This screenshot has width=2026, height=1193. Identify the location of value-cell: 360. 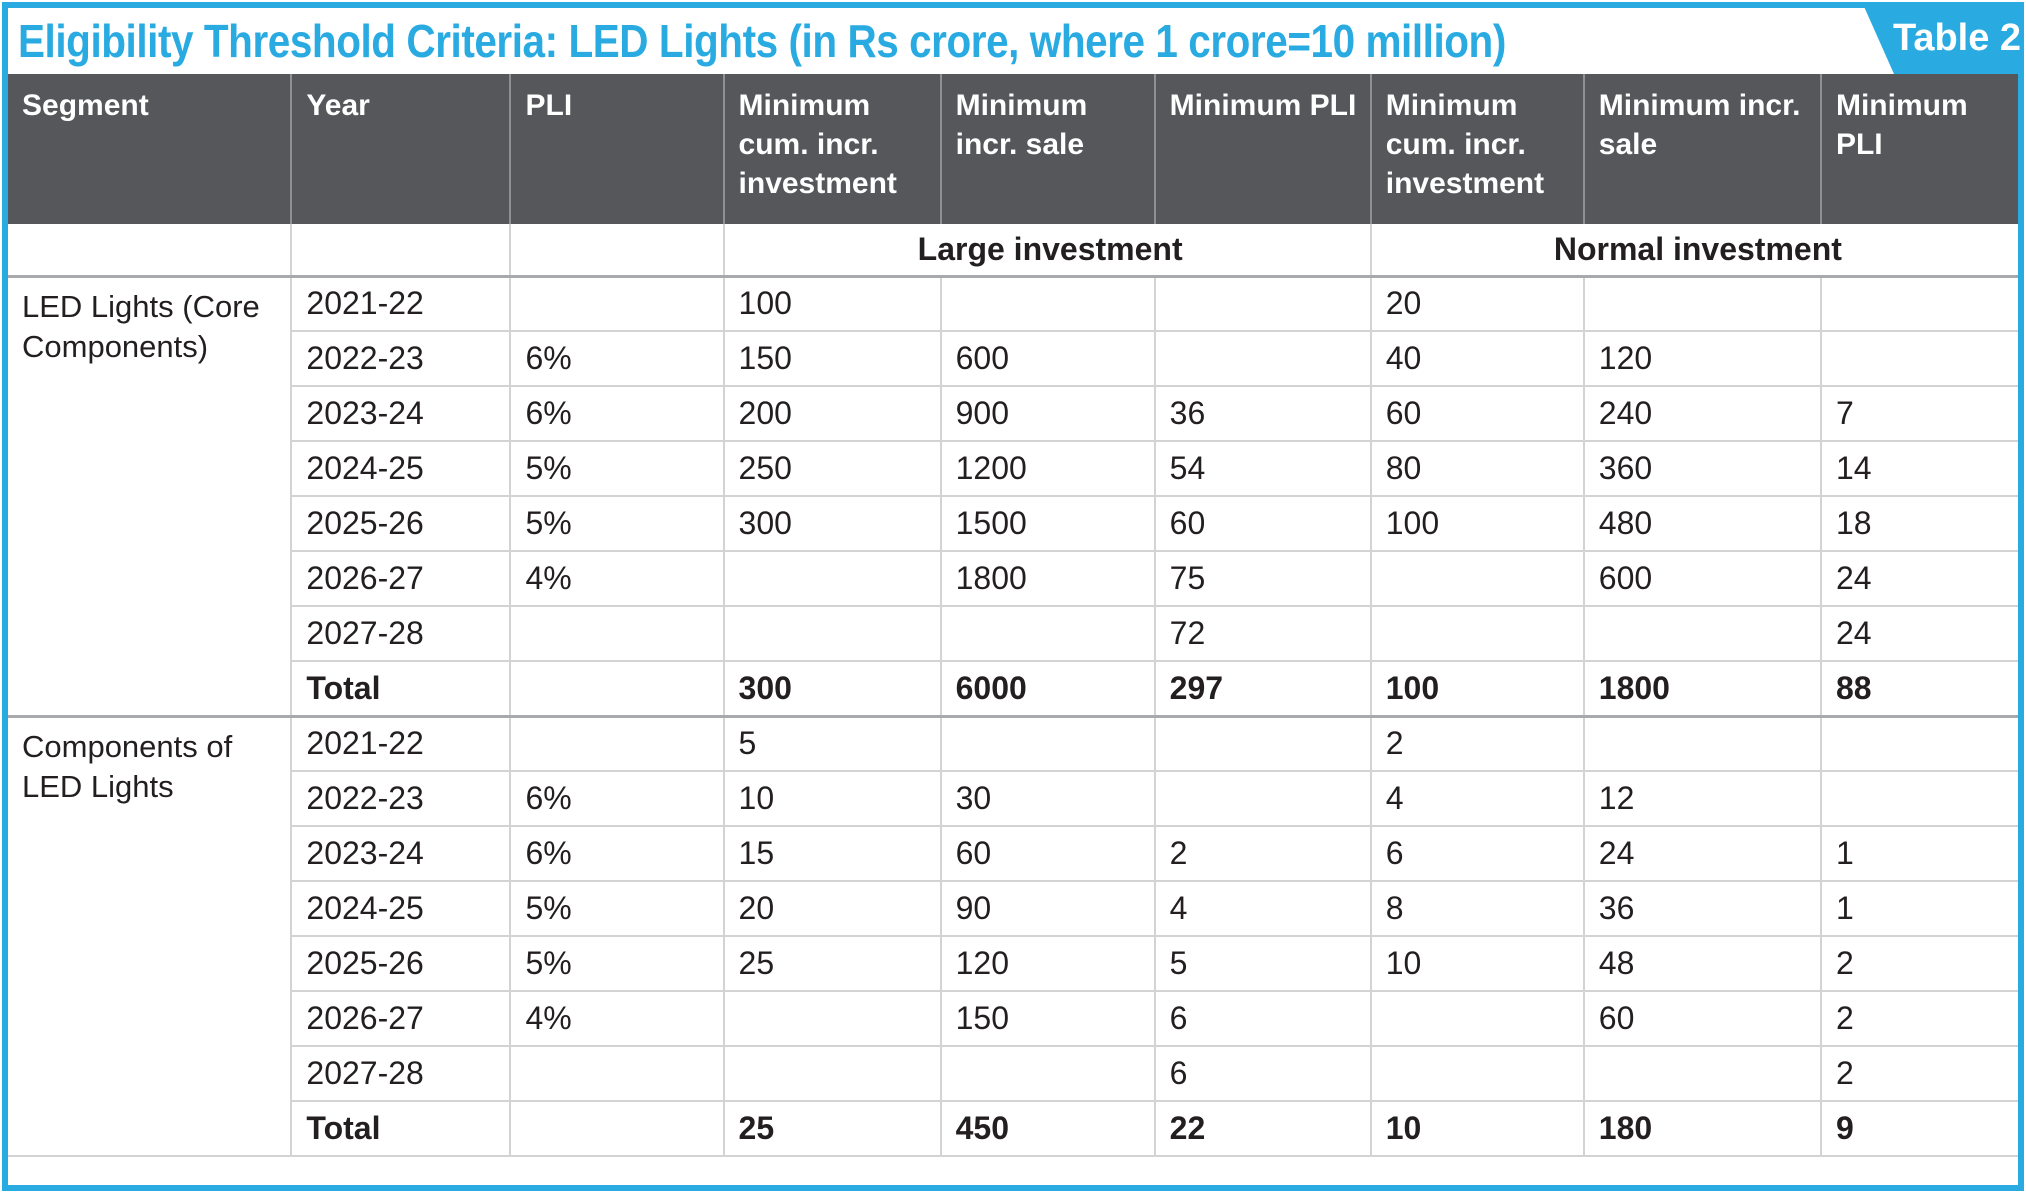
(1702, 469).